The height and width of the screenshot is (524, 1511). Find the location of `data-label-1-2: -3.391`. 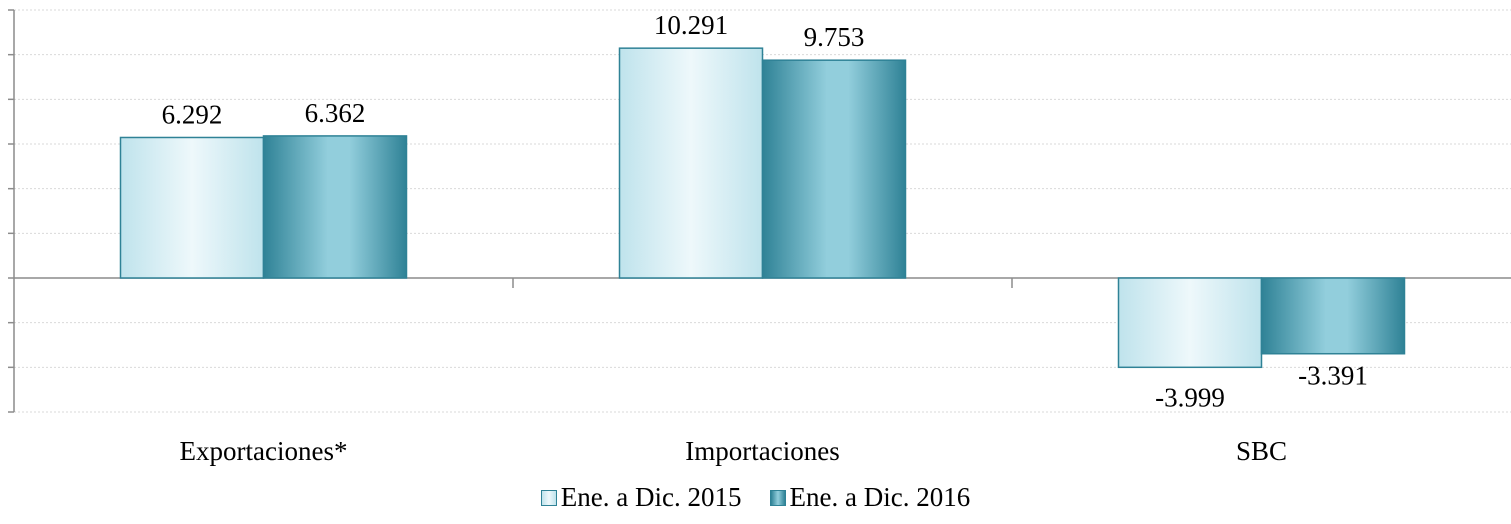

data-label-1-2: -3.391 is located at coordinates (1333, 376).